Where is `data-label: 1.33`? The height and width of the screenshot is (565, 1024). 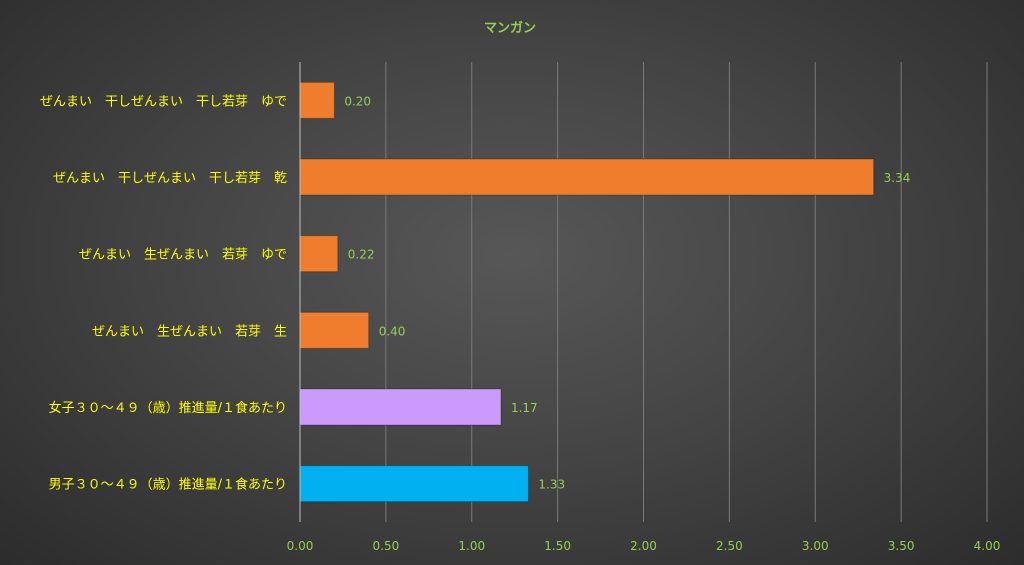 data-label: 1.33 is located at coordinates (551, 485).